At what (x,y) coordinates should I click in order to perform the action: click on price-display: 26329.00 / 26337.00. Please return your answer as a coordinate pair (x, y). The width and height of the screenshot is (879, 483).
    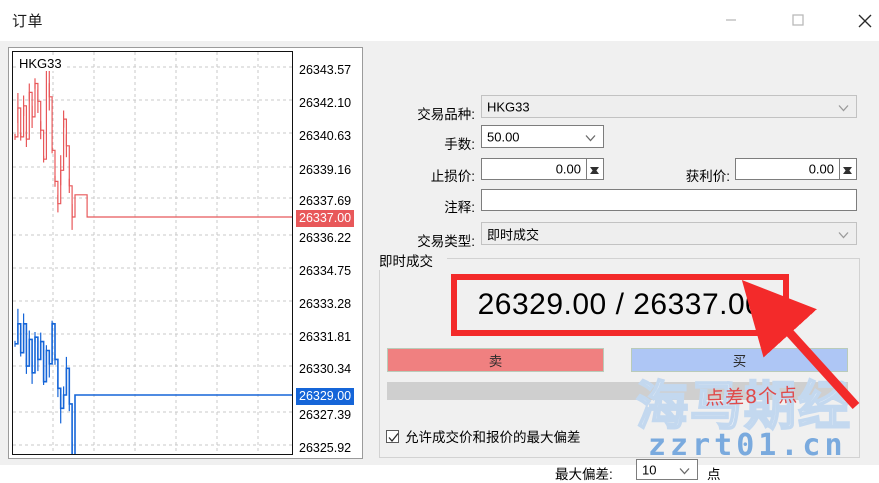
    Looking at the image, I should click on (620, 305).